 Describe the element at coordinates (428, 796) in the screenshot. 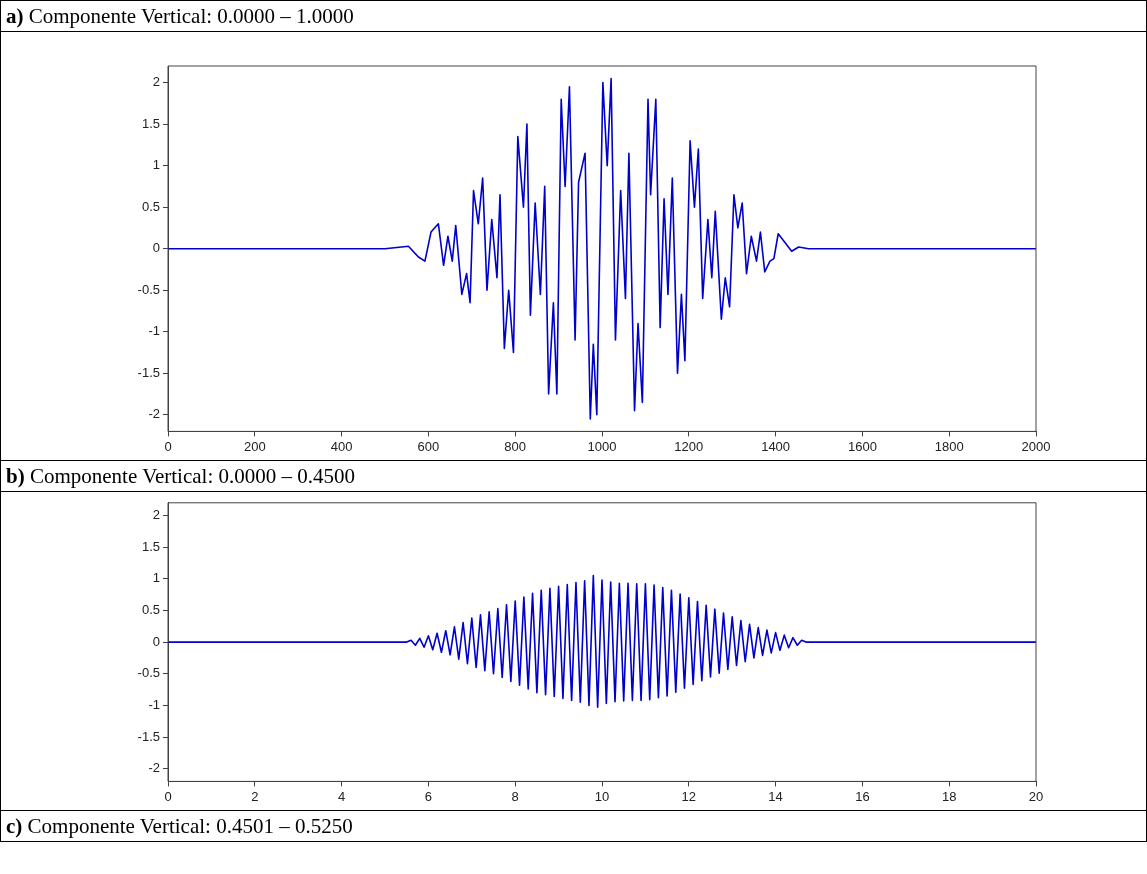

I see `x-tick-label: 6` at that location.